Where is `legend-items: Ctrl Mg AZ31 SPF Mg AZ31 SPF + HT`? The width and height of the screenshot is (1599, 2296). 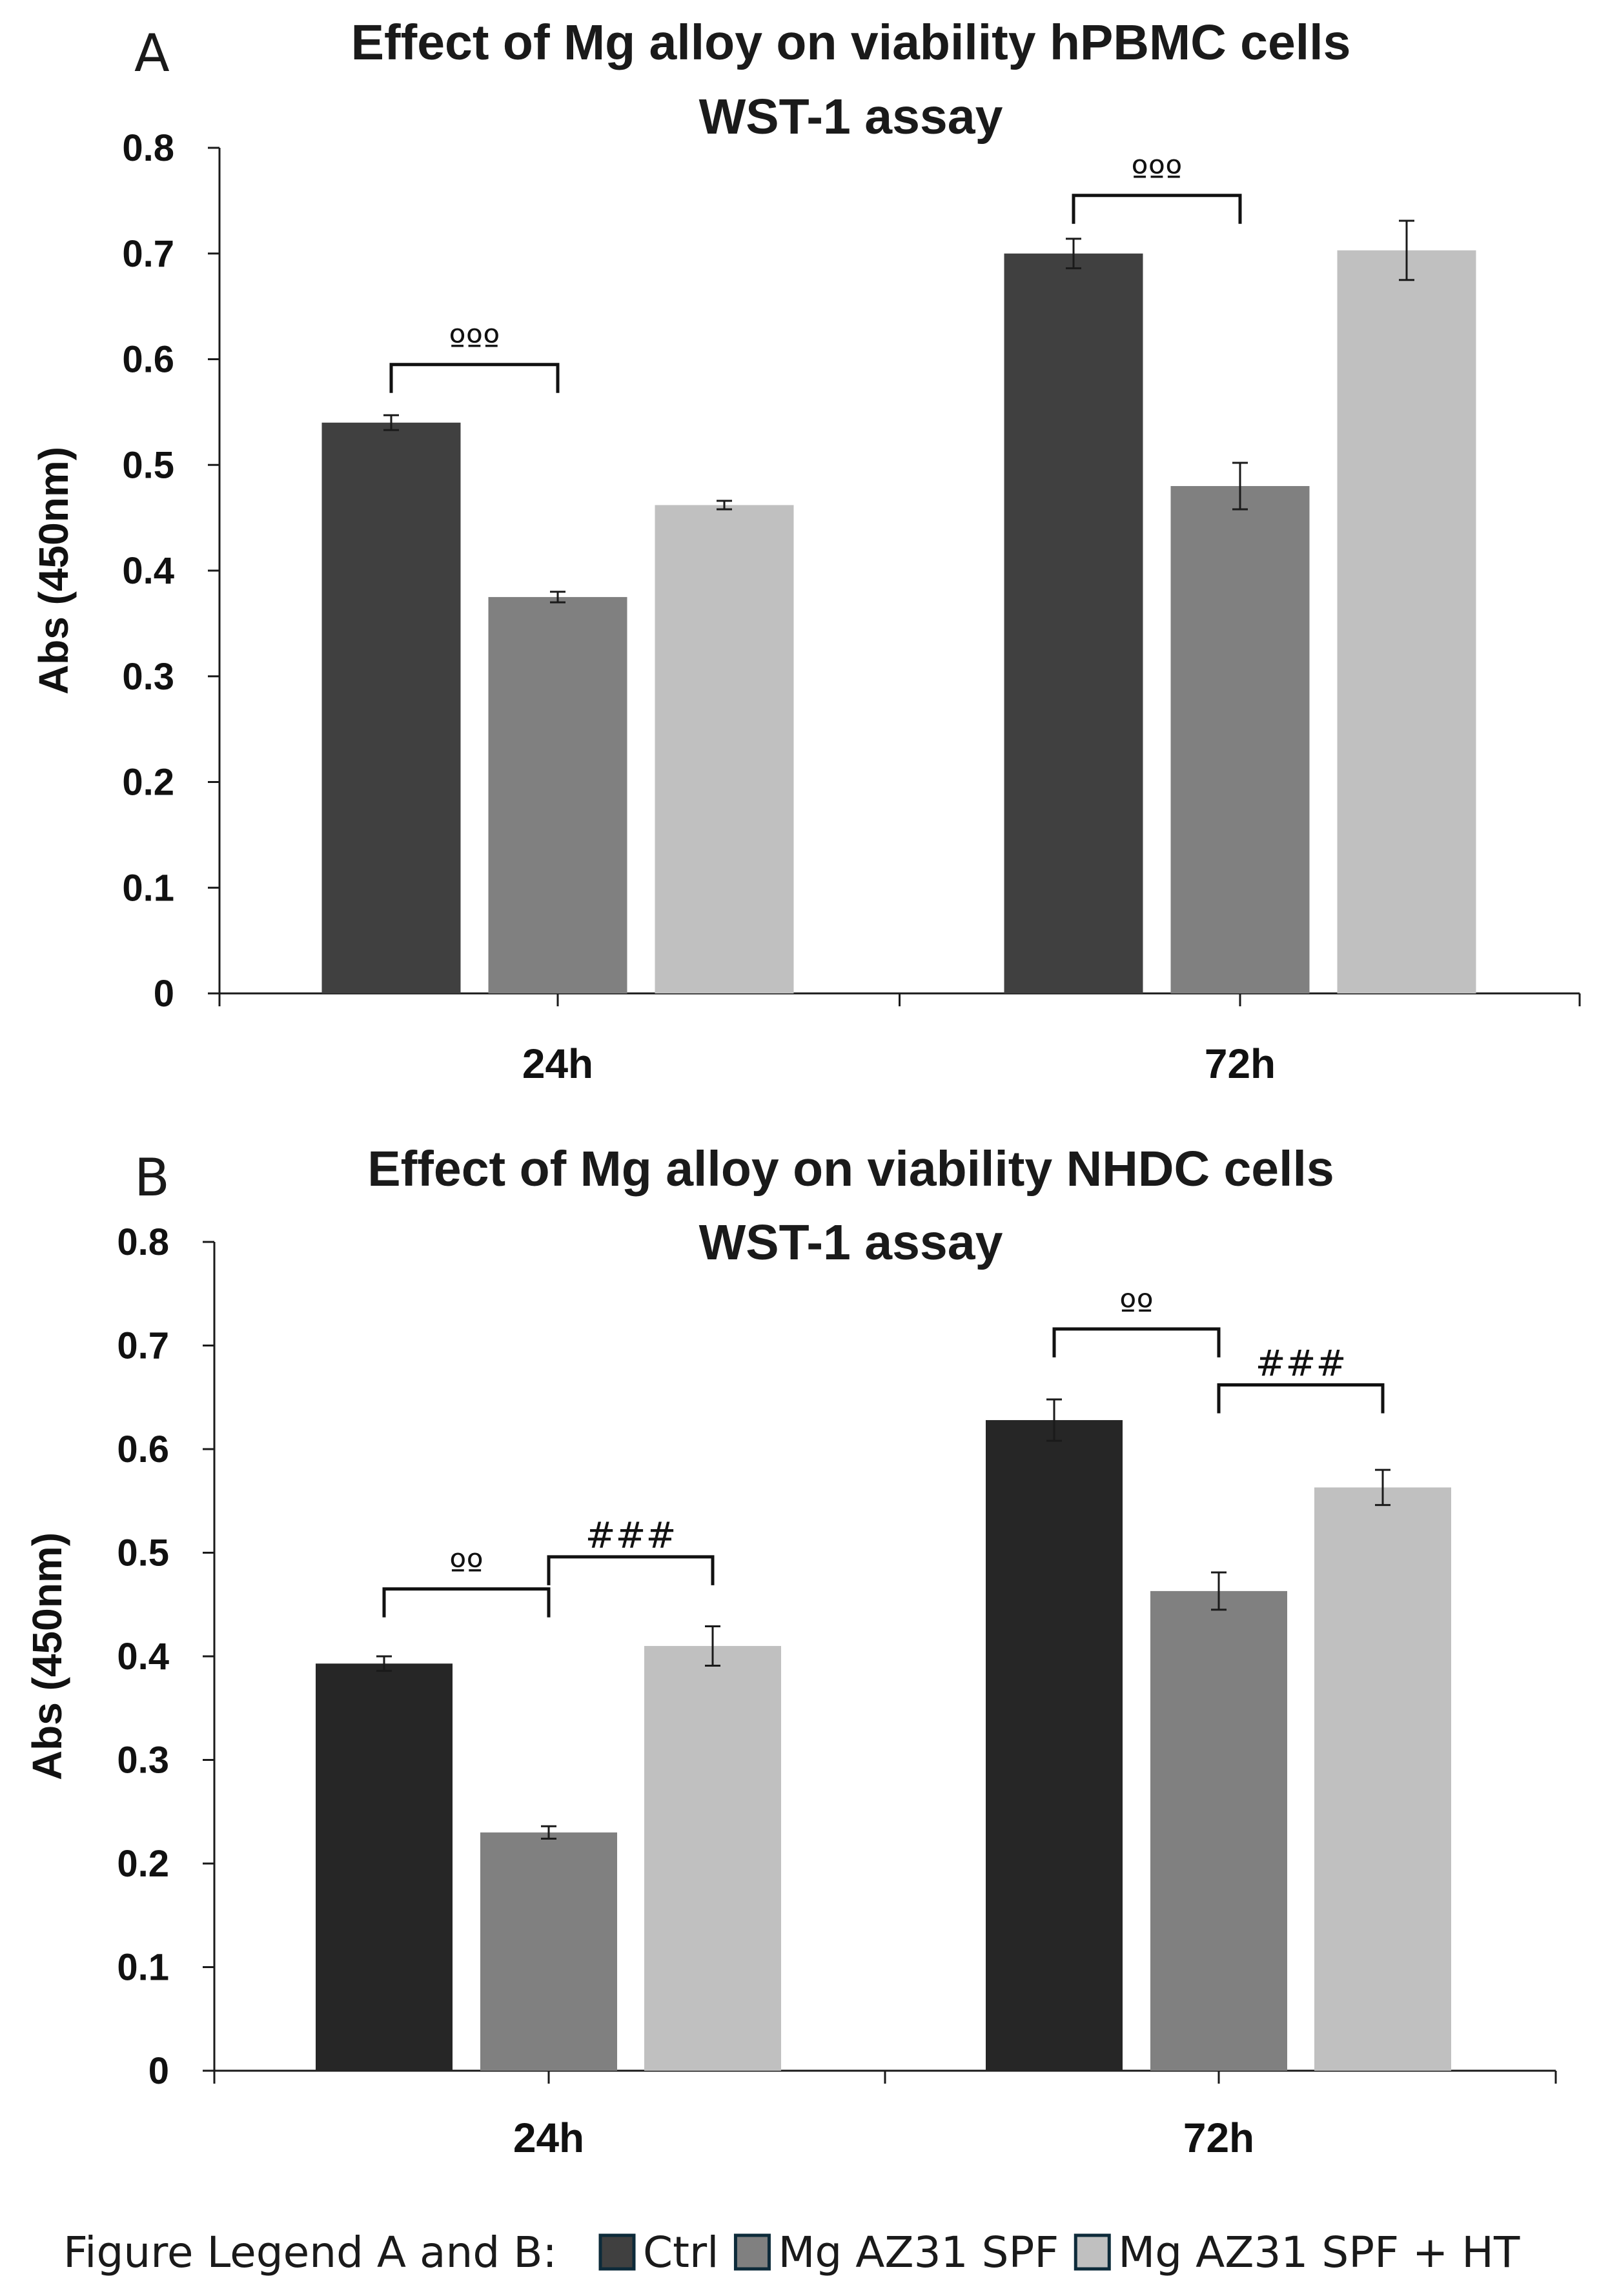 legend-items: Ctrl Mg AZ31 SPF Mg AZ31 SPF + HT is located at coordinates (1059, 2252).